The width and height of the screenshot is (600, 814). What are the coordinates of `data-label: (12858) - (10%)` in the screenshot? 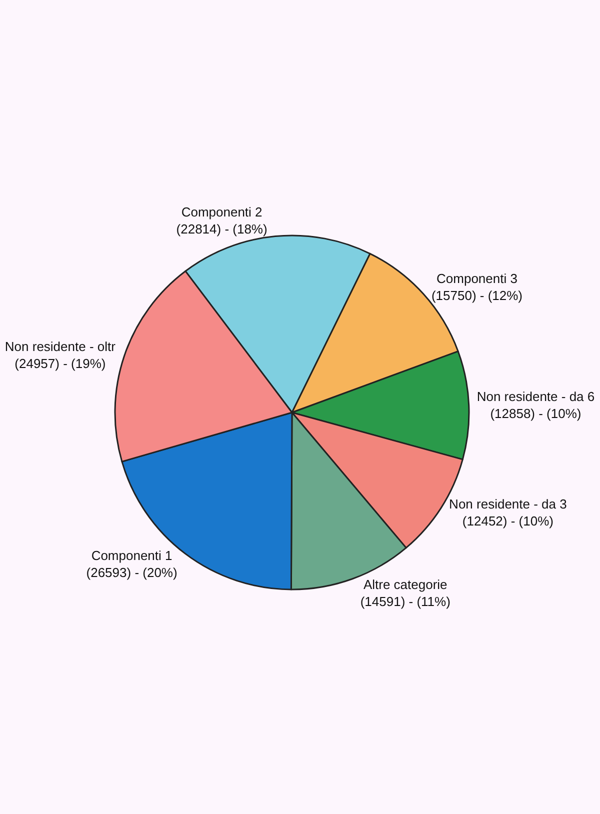 It's located at (536, 413).